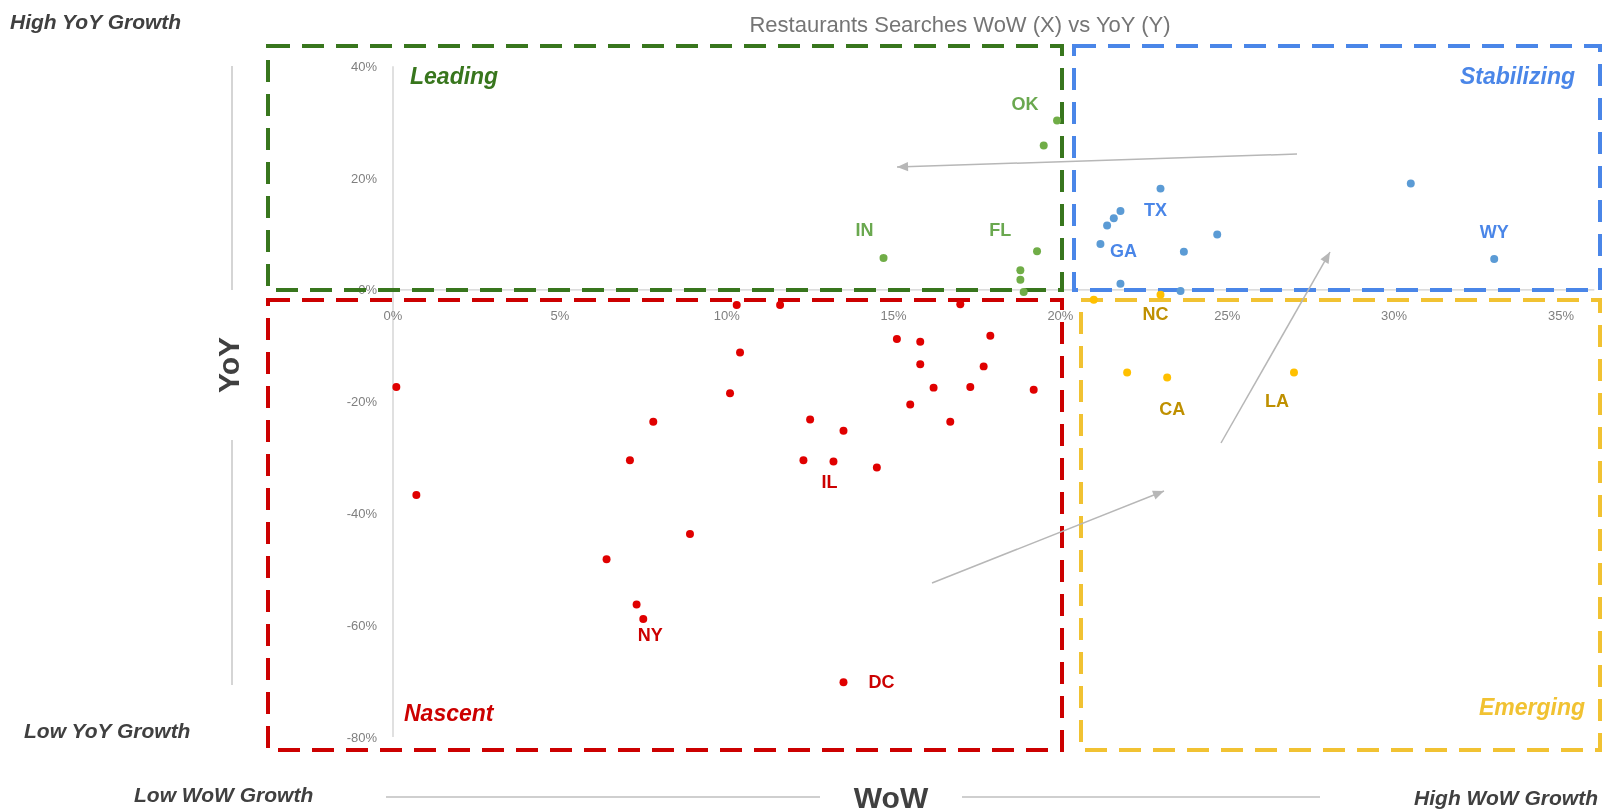 Image resolution: width=1605 pixels, height=812 pixels. I want to click on chart-title: Restaurants Searches WoW (X) vs YoY (Y), so click(960, 24).